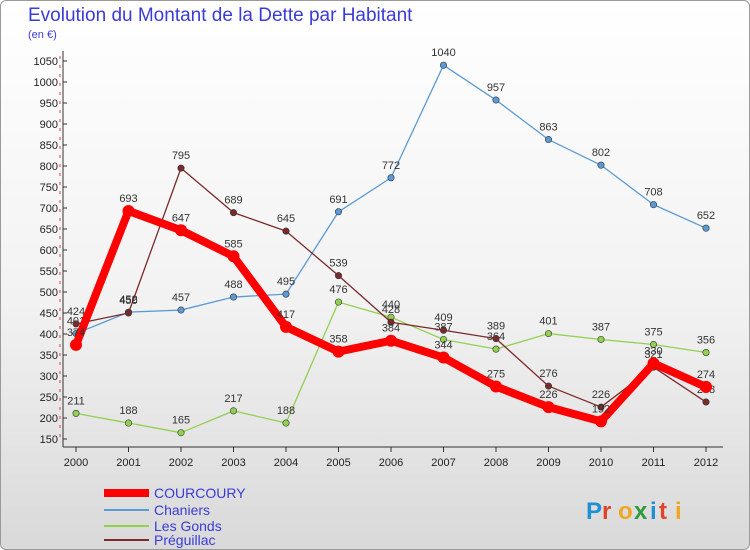 The height and width of the screenshot is (550, 750). Describe the element at coordinates (391, 329) in the screenshot. I see `data-label: 384` at that location.